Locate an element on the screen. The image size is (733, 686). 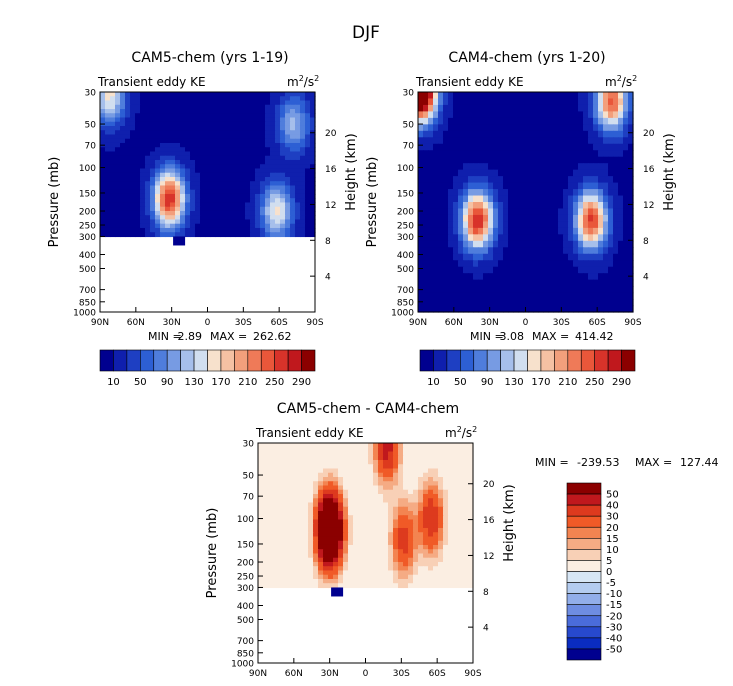
min-label: MIN = is located at coordinates (165, 336).